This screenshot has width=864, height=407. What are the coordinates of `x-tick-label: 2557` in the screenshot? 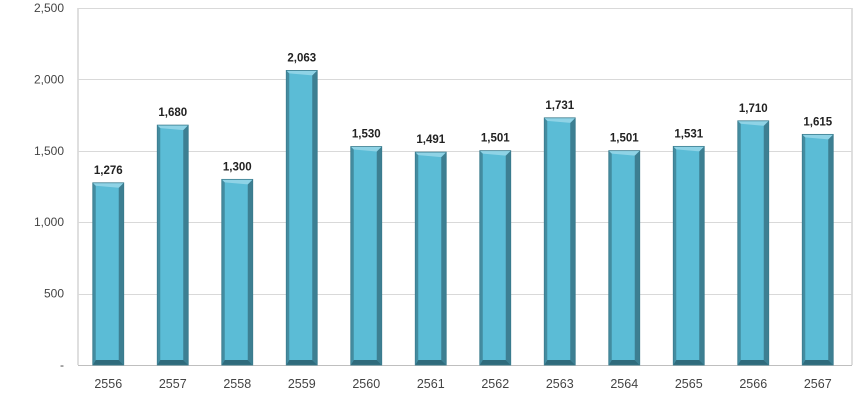 It's located at (173, 384).